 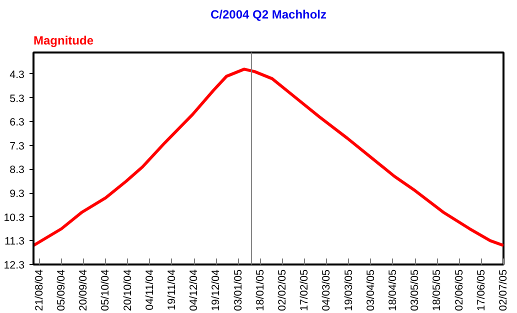 I want to click on x-tick-label: 20/09/04, so click(x=84, y=290).